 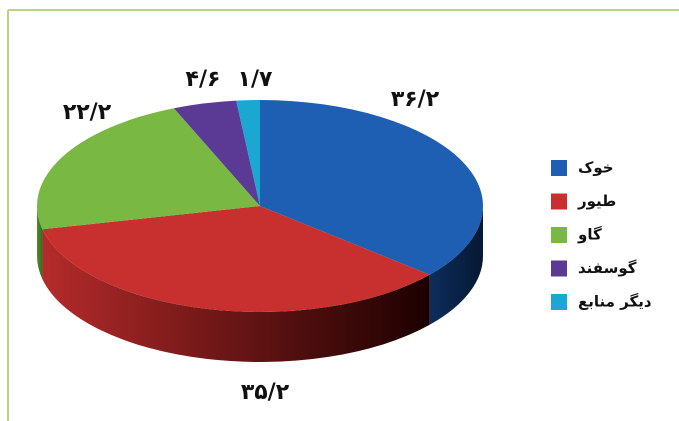 I want to click on legend-label: طیور, so click(x=596, y=201).